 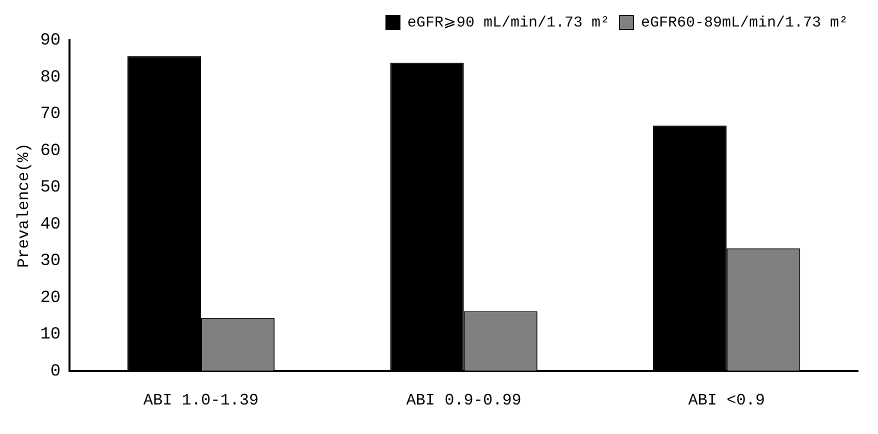 What do you see at coordinates (464, 401) in the screenshot?
I see `x-tick-label: ABI 0.9-0.99` at bounding box center [464, 401].